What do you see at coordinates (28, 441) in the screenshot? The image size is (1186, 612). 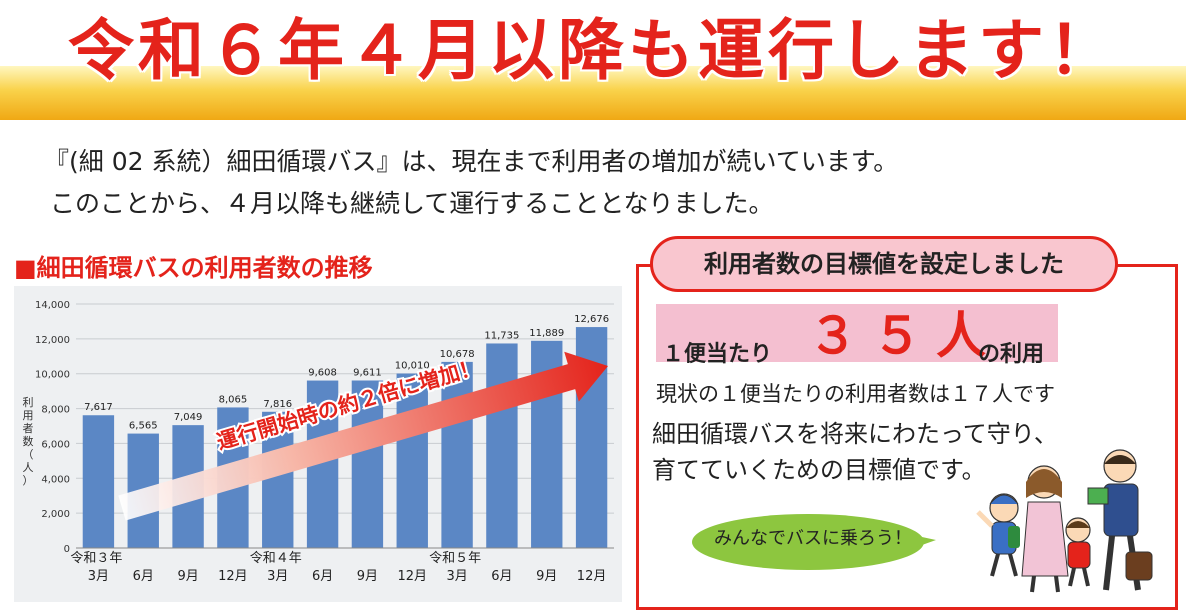 I see `y-axis-label: 数` at bounding box center [28, 441].